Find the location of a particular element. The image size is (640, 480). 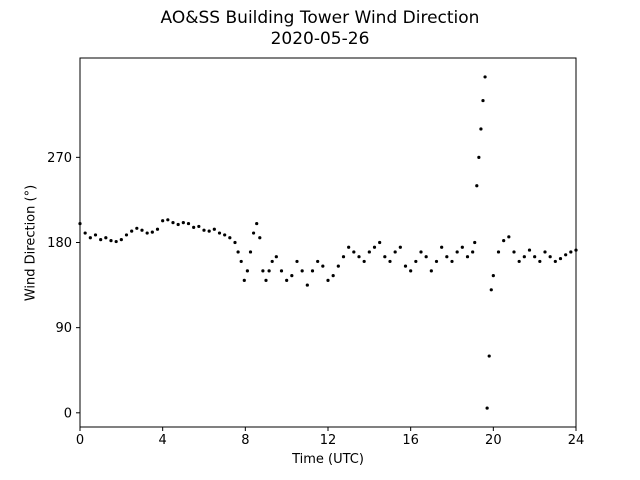

y-tick-label: 270 is located at coordinates (59, 158).